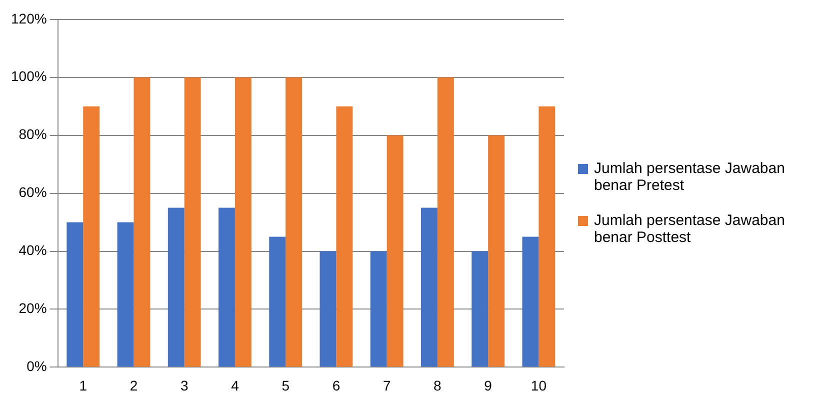 This screenshot has width=822, height=407. What do you see at coordinates (488, 385) in the screenshot?
I see `x-tick-label: 9` at bounding box center [488, 385].